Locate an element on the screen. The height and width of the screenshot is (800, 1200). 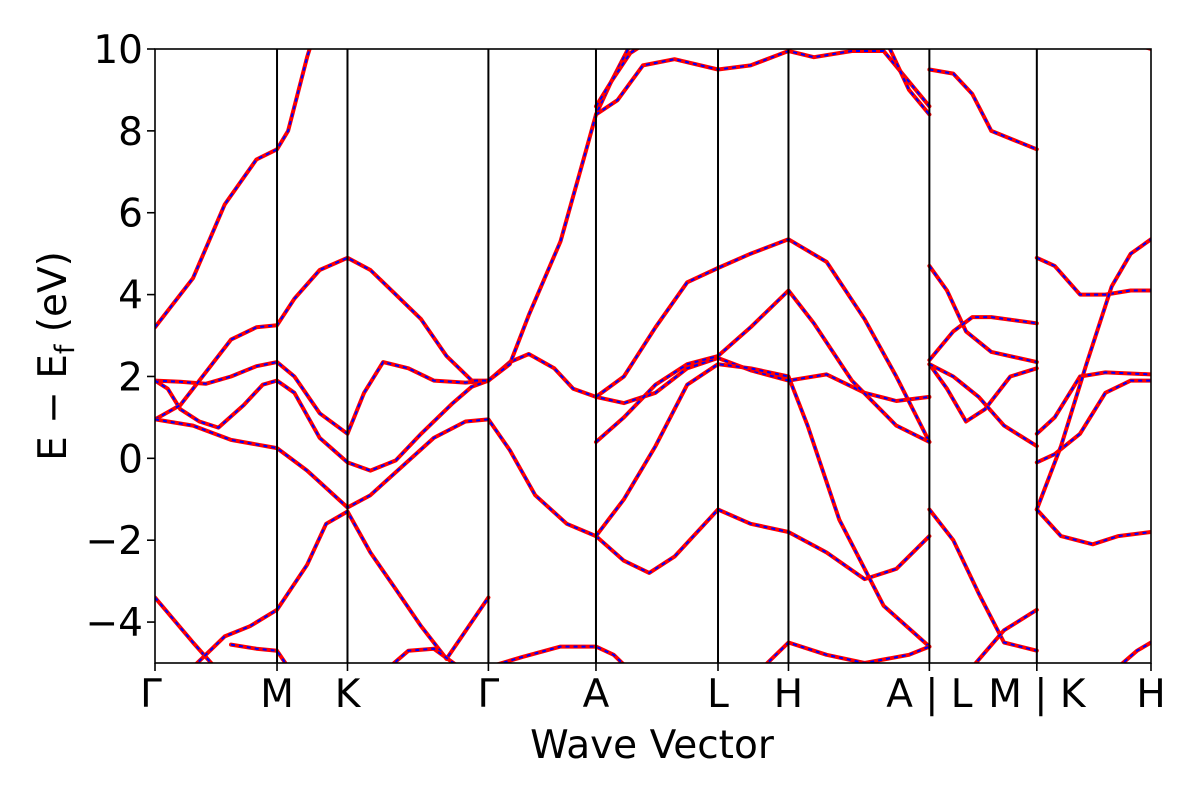
kpoint-label-5: L is located at coordinates (718, 694).